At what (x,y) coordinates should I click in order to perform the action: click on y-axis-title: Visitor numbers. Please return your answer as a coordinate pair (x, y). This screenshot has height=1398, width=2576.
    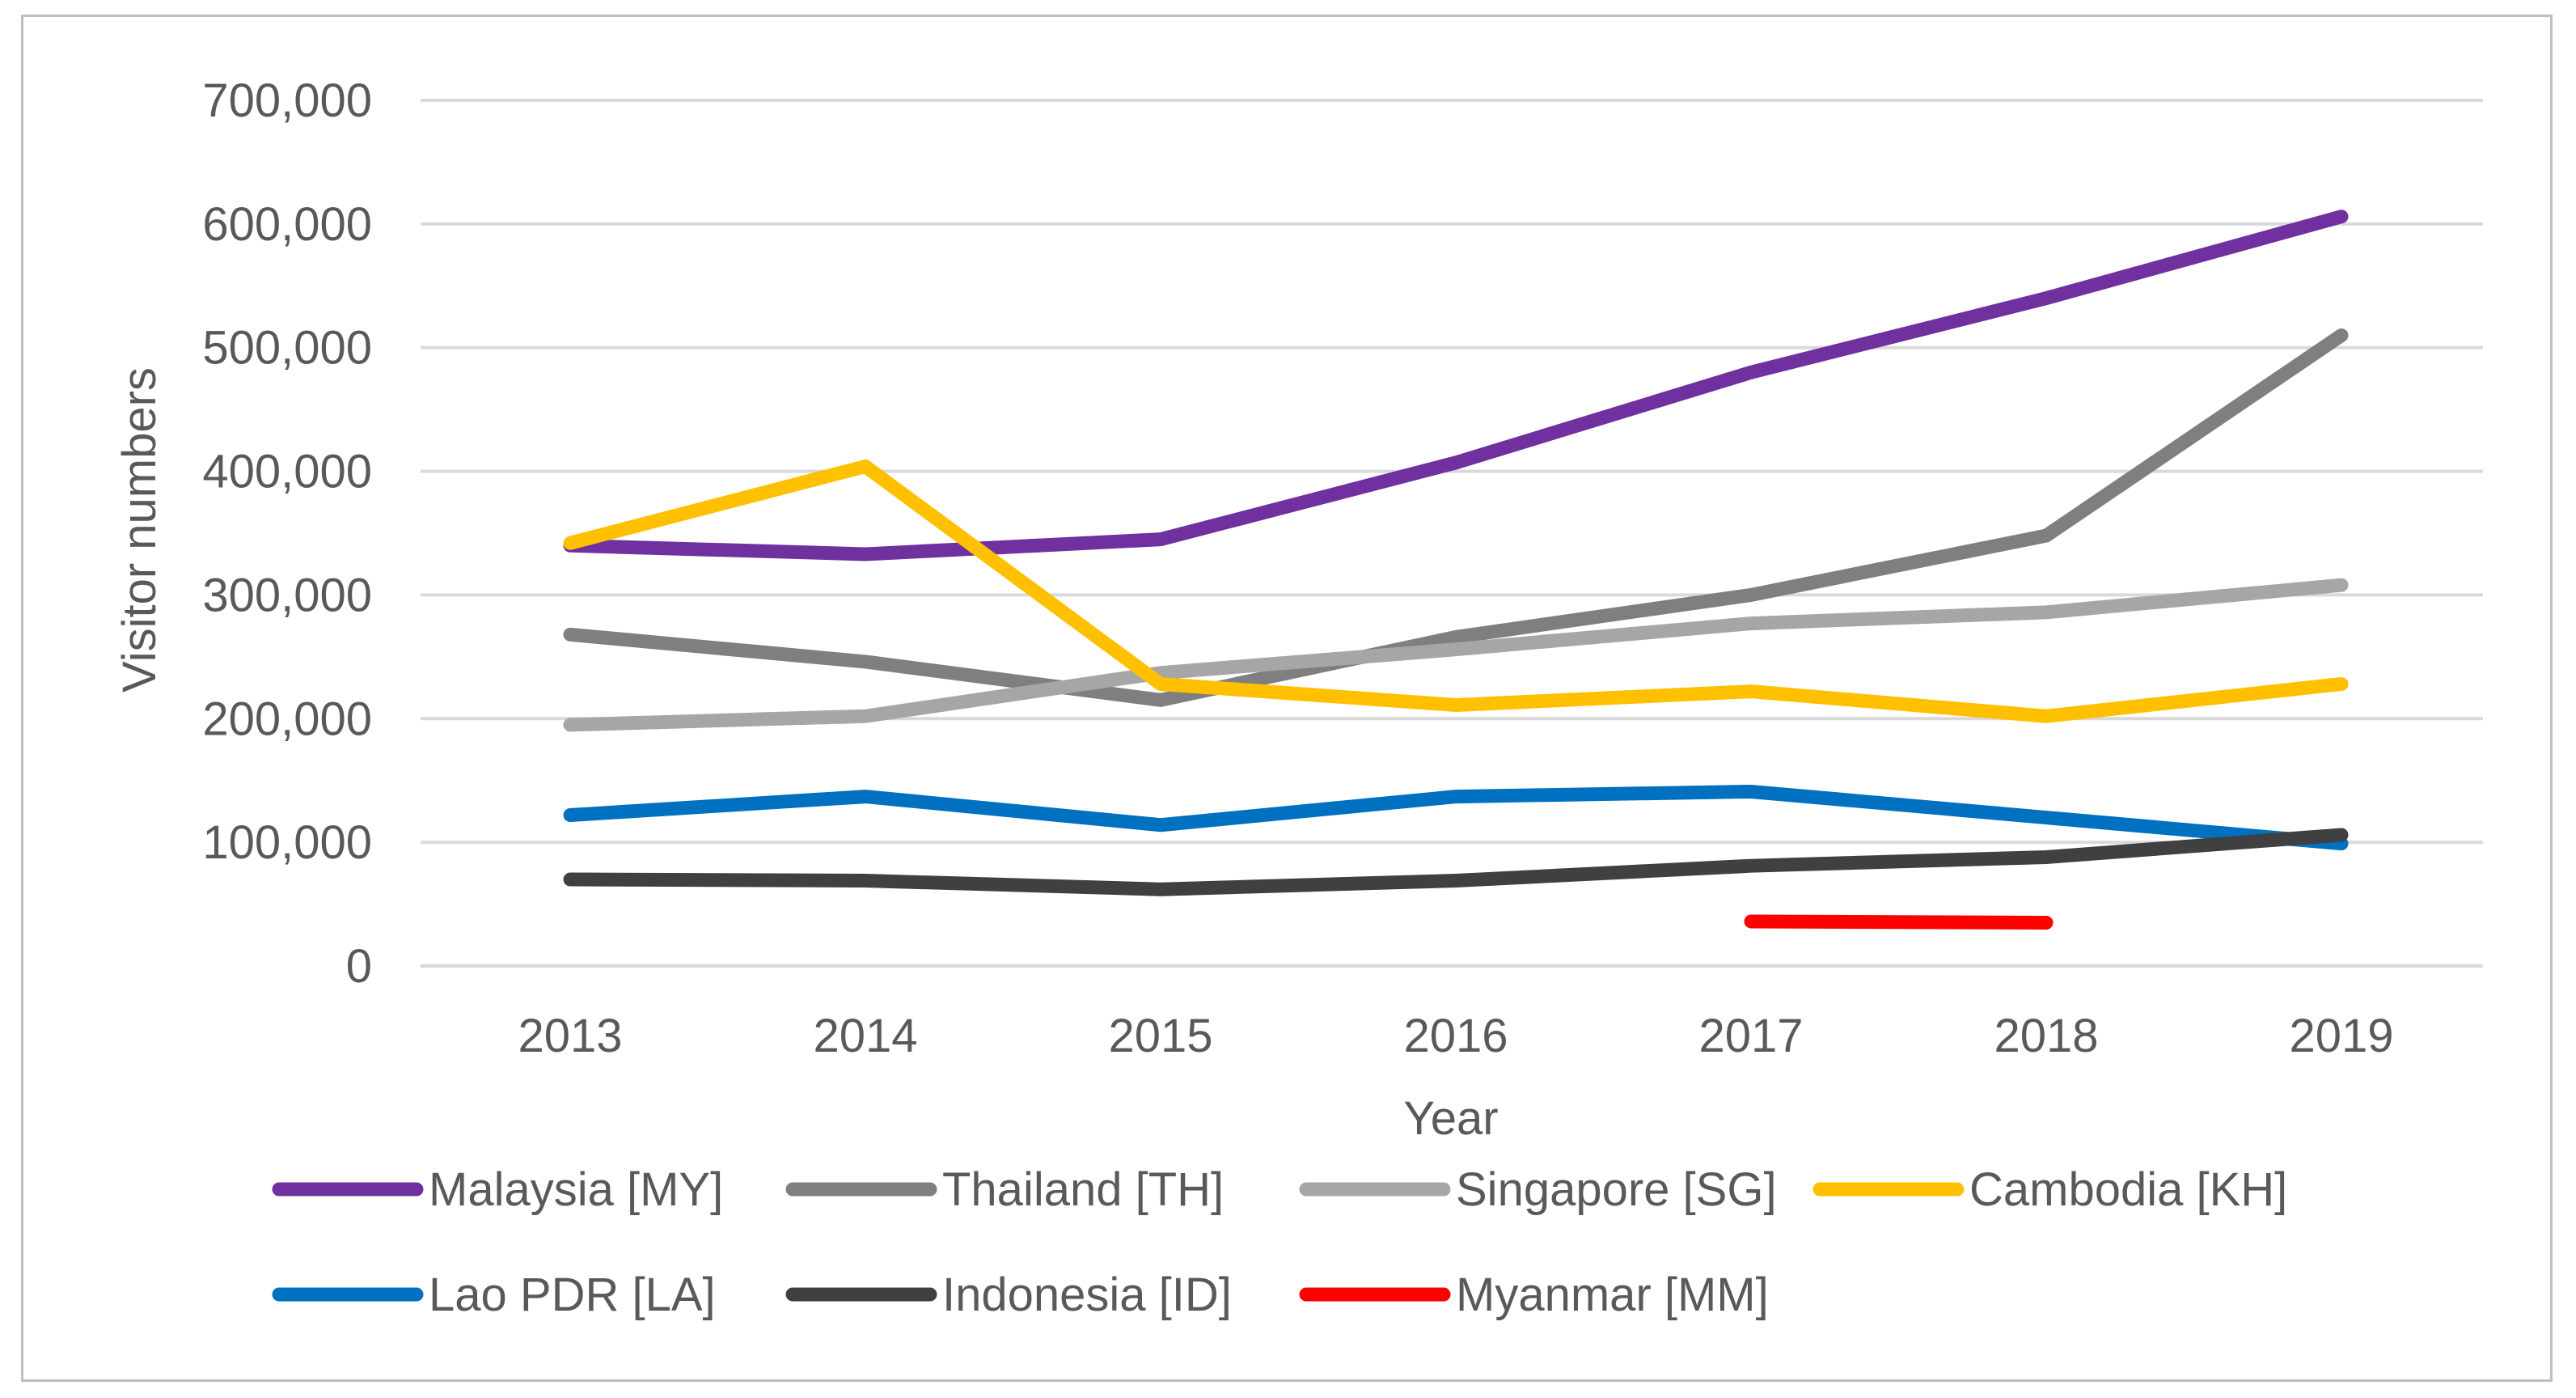
    Looking at the image, I should click on (139, 530).